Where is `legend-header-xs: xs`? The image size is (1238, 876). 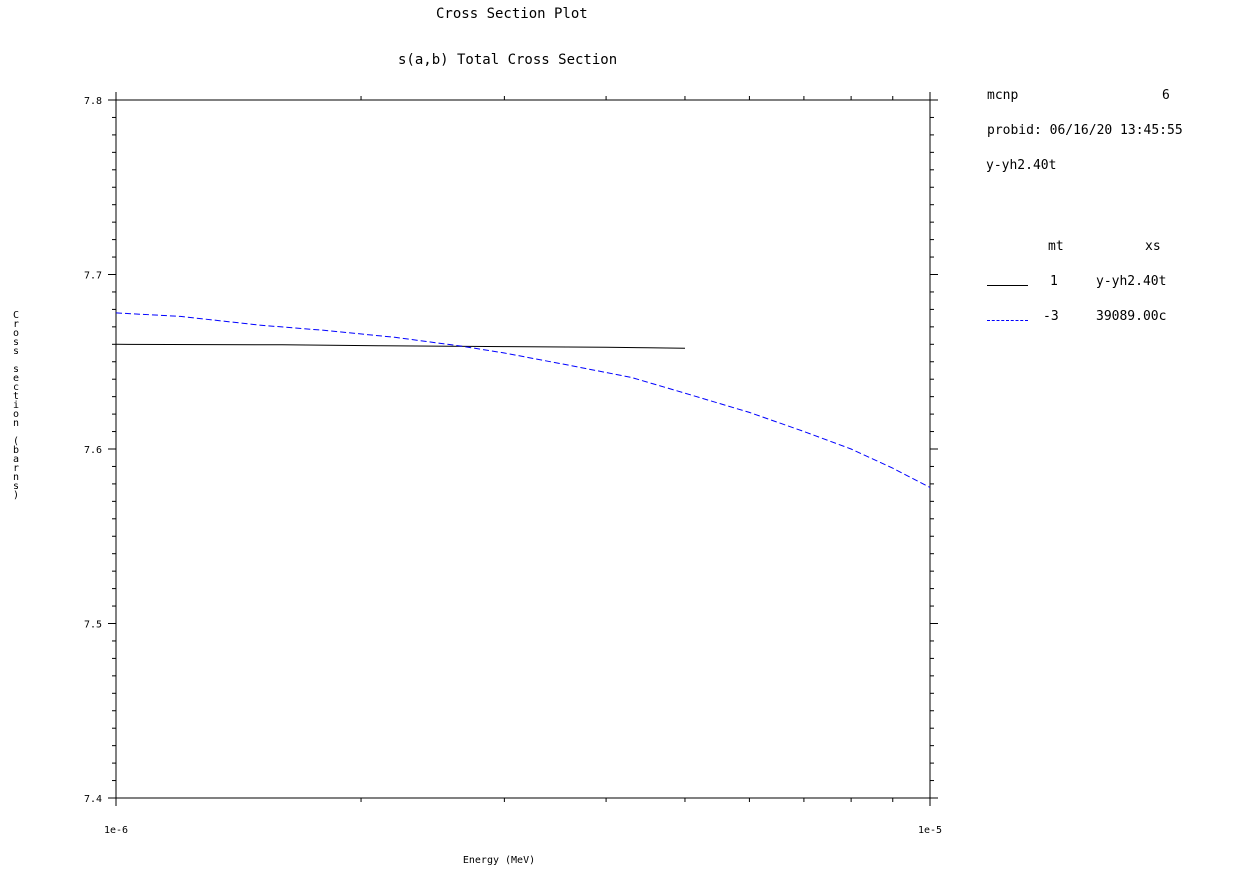 legend-header-xs: xs is located at coordinates (1153, 246).